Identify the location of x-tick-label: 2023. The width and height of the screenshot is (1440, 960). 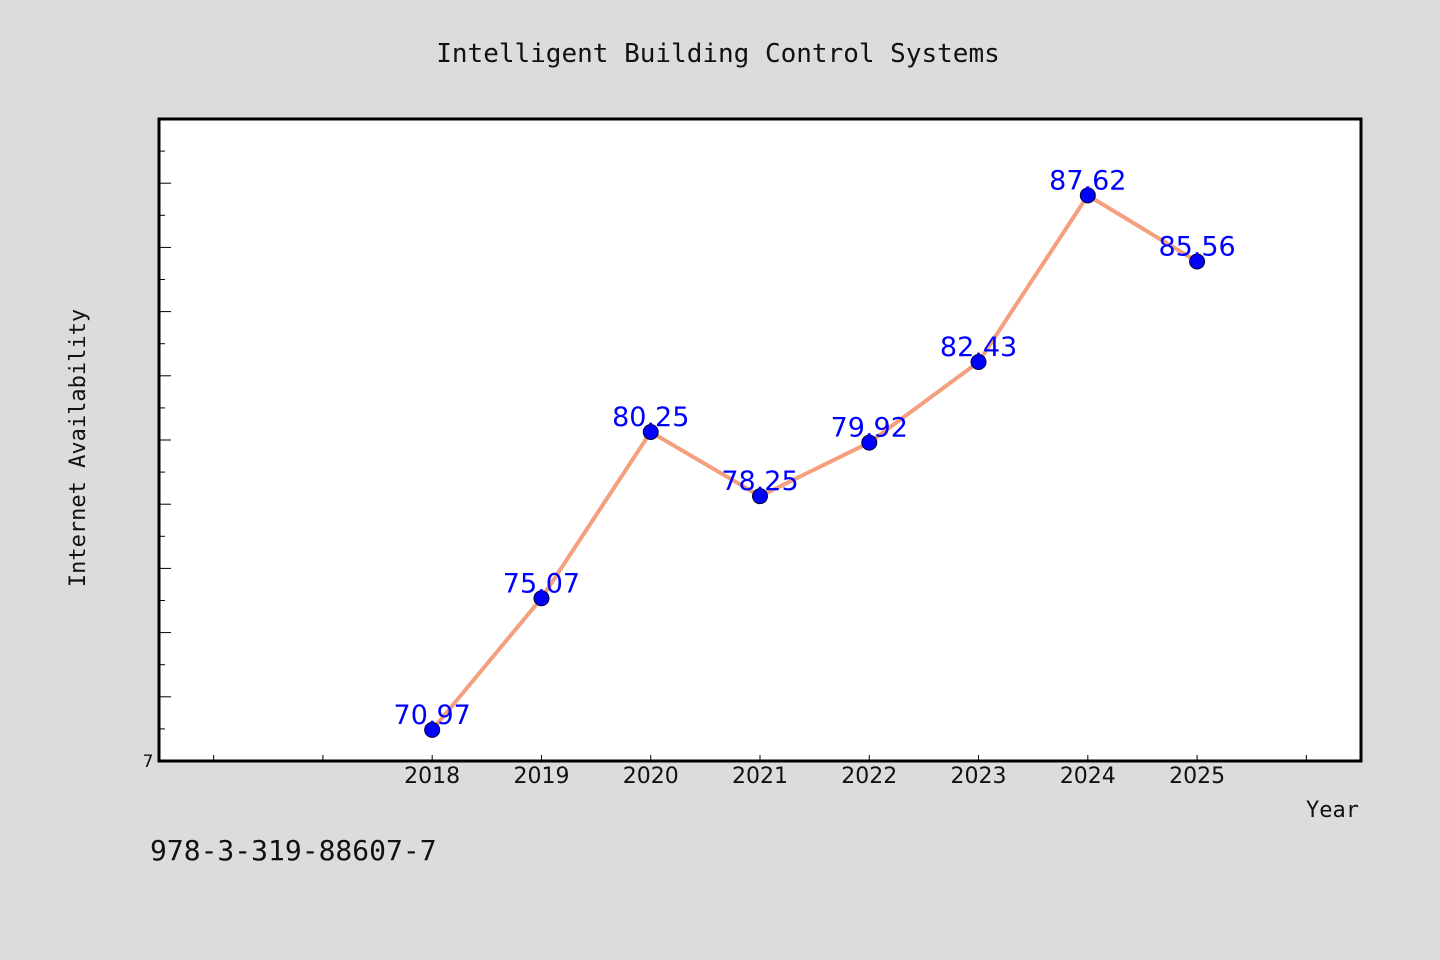
(979, 776).